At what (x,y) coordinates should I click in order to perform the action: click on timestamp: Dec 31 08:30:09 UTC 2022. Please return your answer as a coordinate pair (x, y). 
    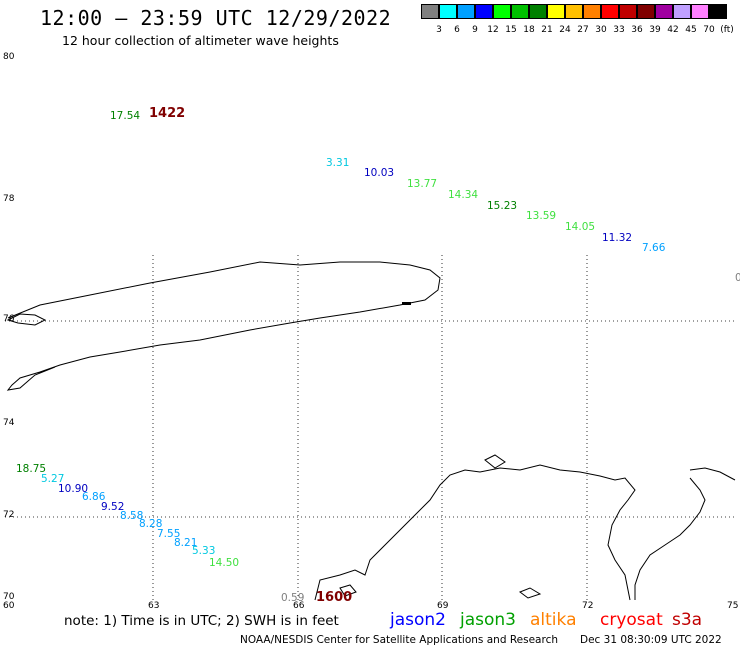
    Looking at the image, I should click on (651, 640).